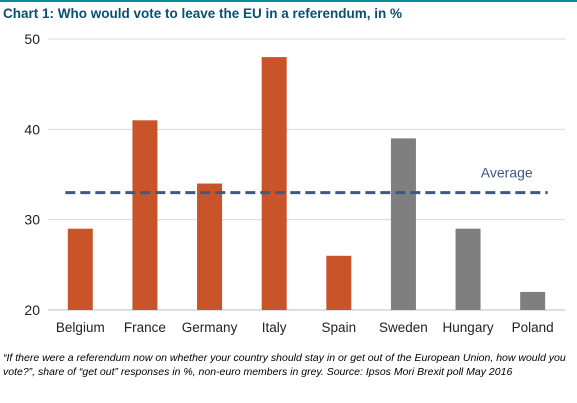  Describe the element at coordinates (32, 220) in the screenshot. I see `y-tick-label: 30` at that location.